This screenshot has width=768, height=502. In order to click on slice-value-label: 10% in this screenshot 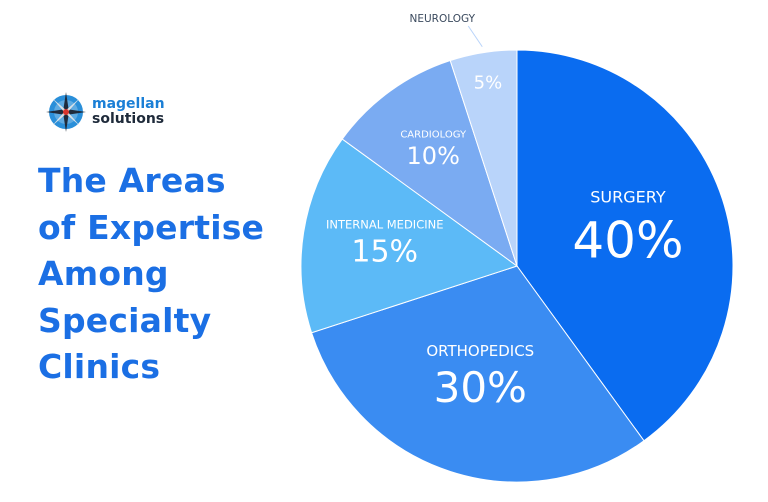, I will do `click(433, 156)`.